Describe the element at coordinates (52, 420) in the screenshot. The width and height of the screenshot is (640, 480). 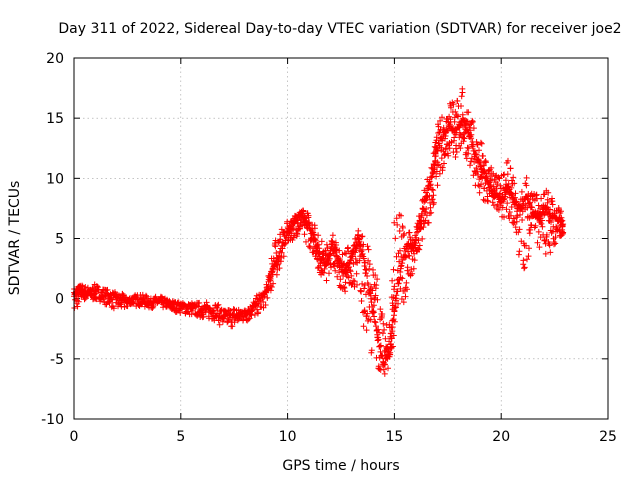
I see `y-tick-label: -10` at that location.